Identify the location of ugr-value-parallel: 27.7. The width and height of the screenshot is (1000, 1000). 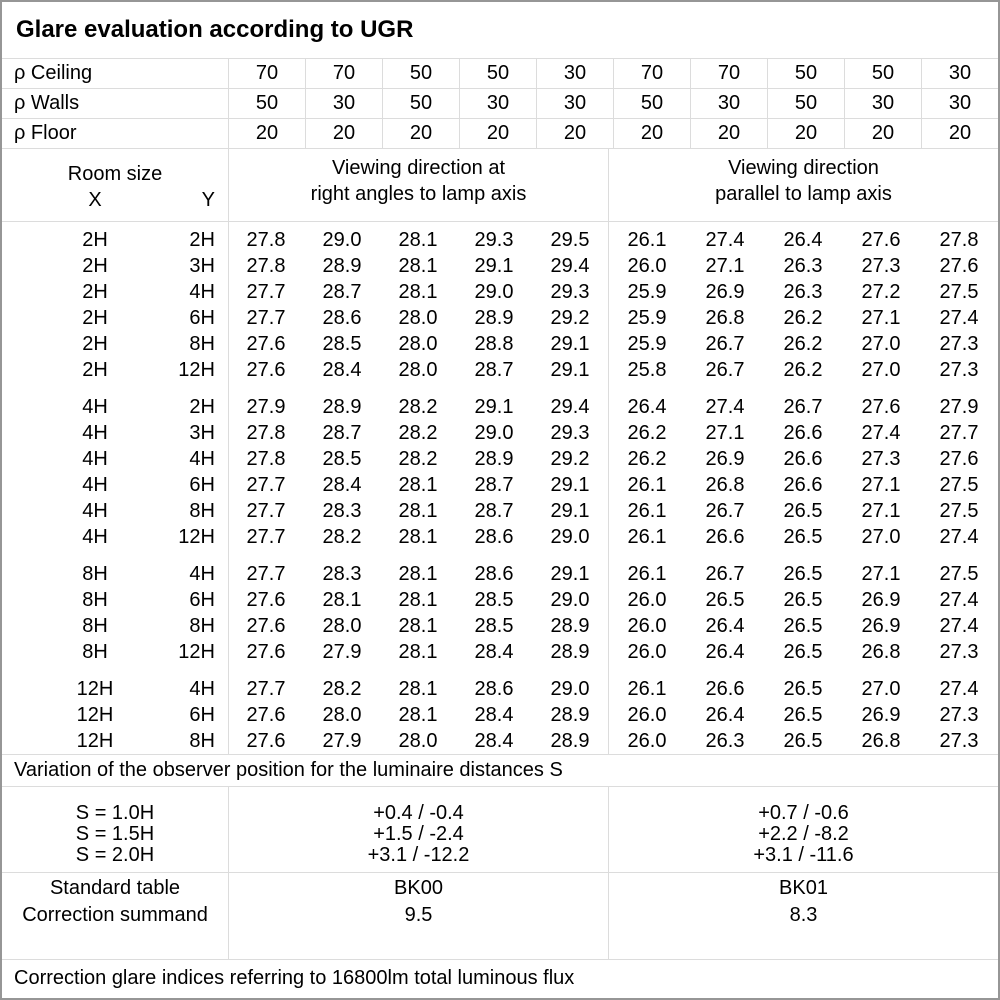
(959, 433).